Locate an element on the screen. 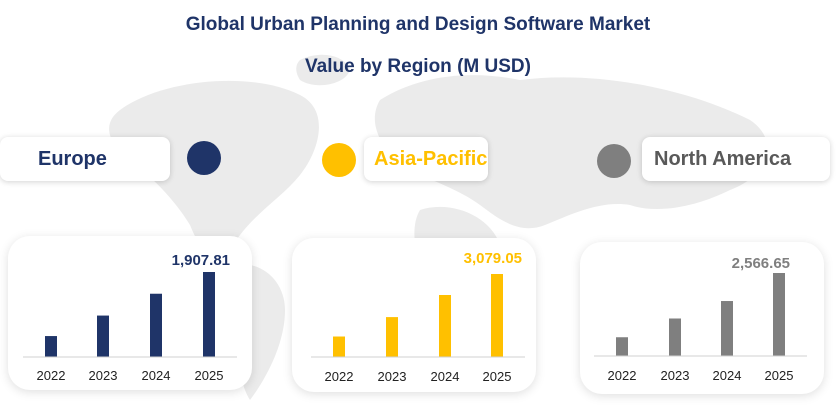  asia-pacific-chart-card: 2022 2023 2024 2025 3,079.05 is located at coordinates (414, 315).